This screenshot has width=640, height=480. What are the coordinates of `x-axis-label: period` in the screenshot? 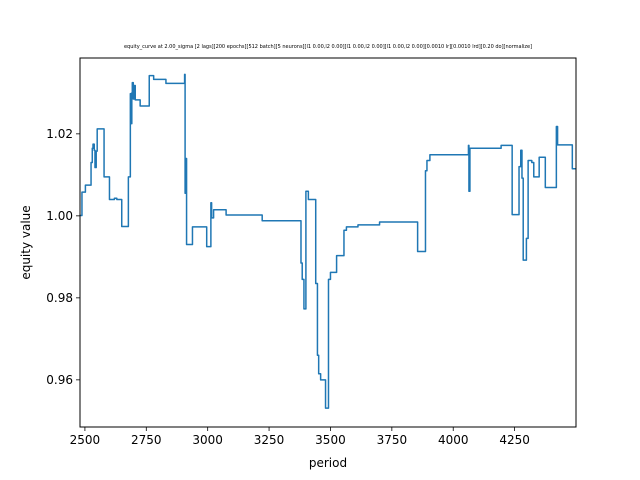 It's located at (328, 463).